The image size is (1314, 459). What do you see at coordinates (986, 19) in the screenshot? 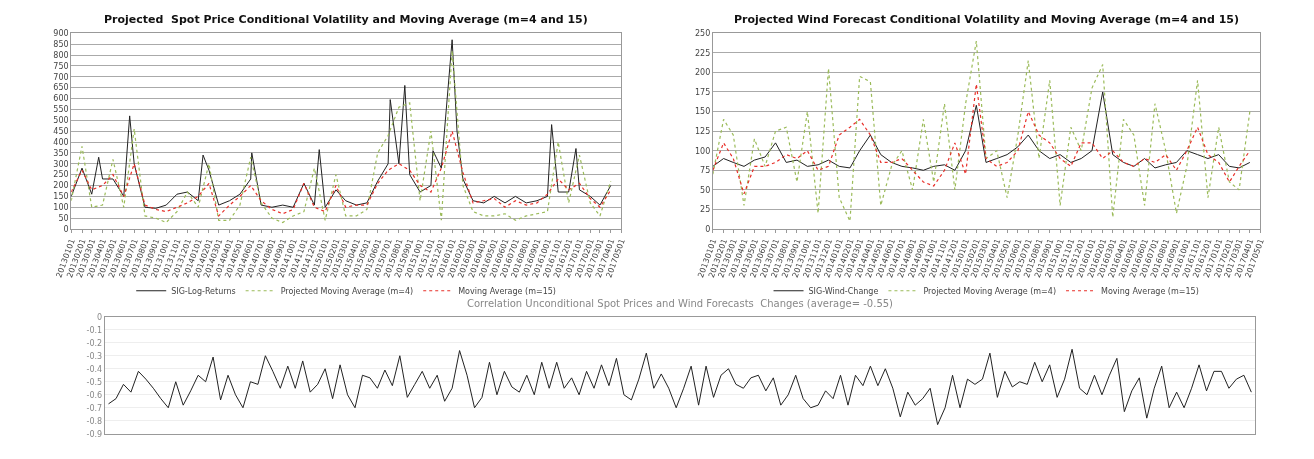
I see `chart-title: Projected Wind Forecast Conditional Volatility and Moving Average (m=4 and 15)` at bounding box center [986, 19].